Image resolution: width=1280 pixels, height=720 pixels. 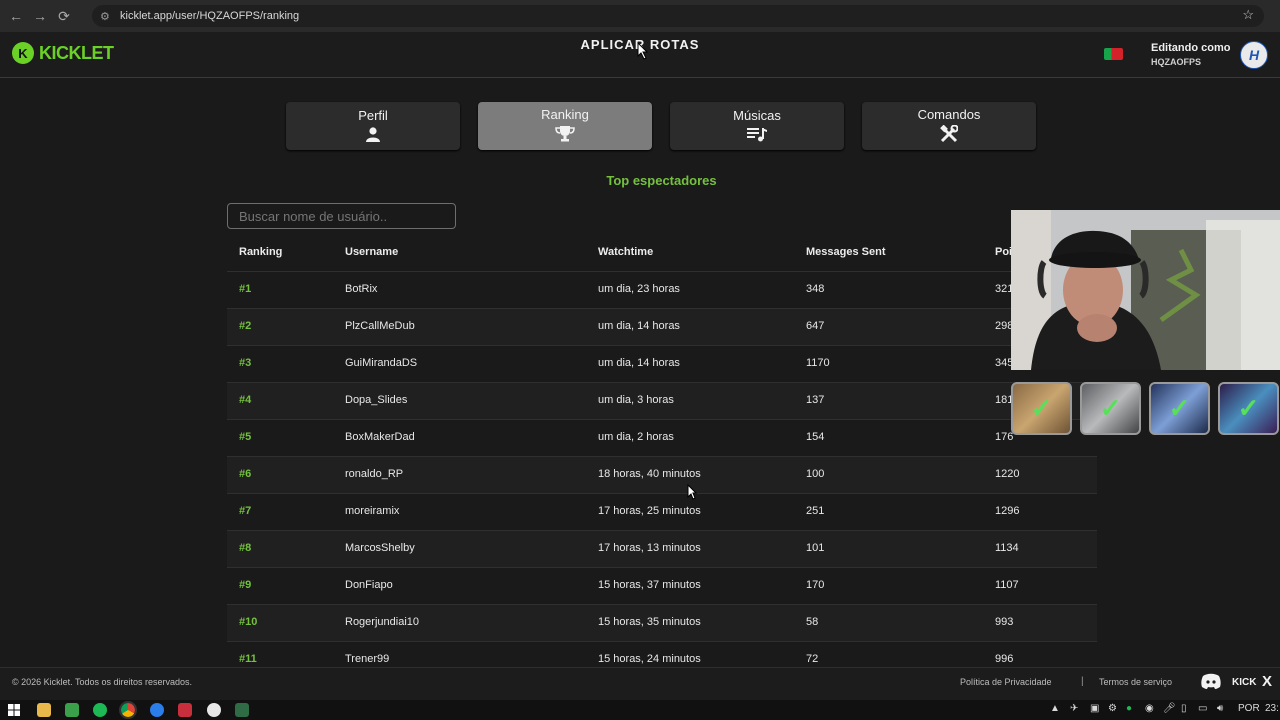 I want to click on table-row: #9 DonFiapo 15 horas, 37 minutos 170 1107, so click(x=662, y=585).